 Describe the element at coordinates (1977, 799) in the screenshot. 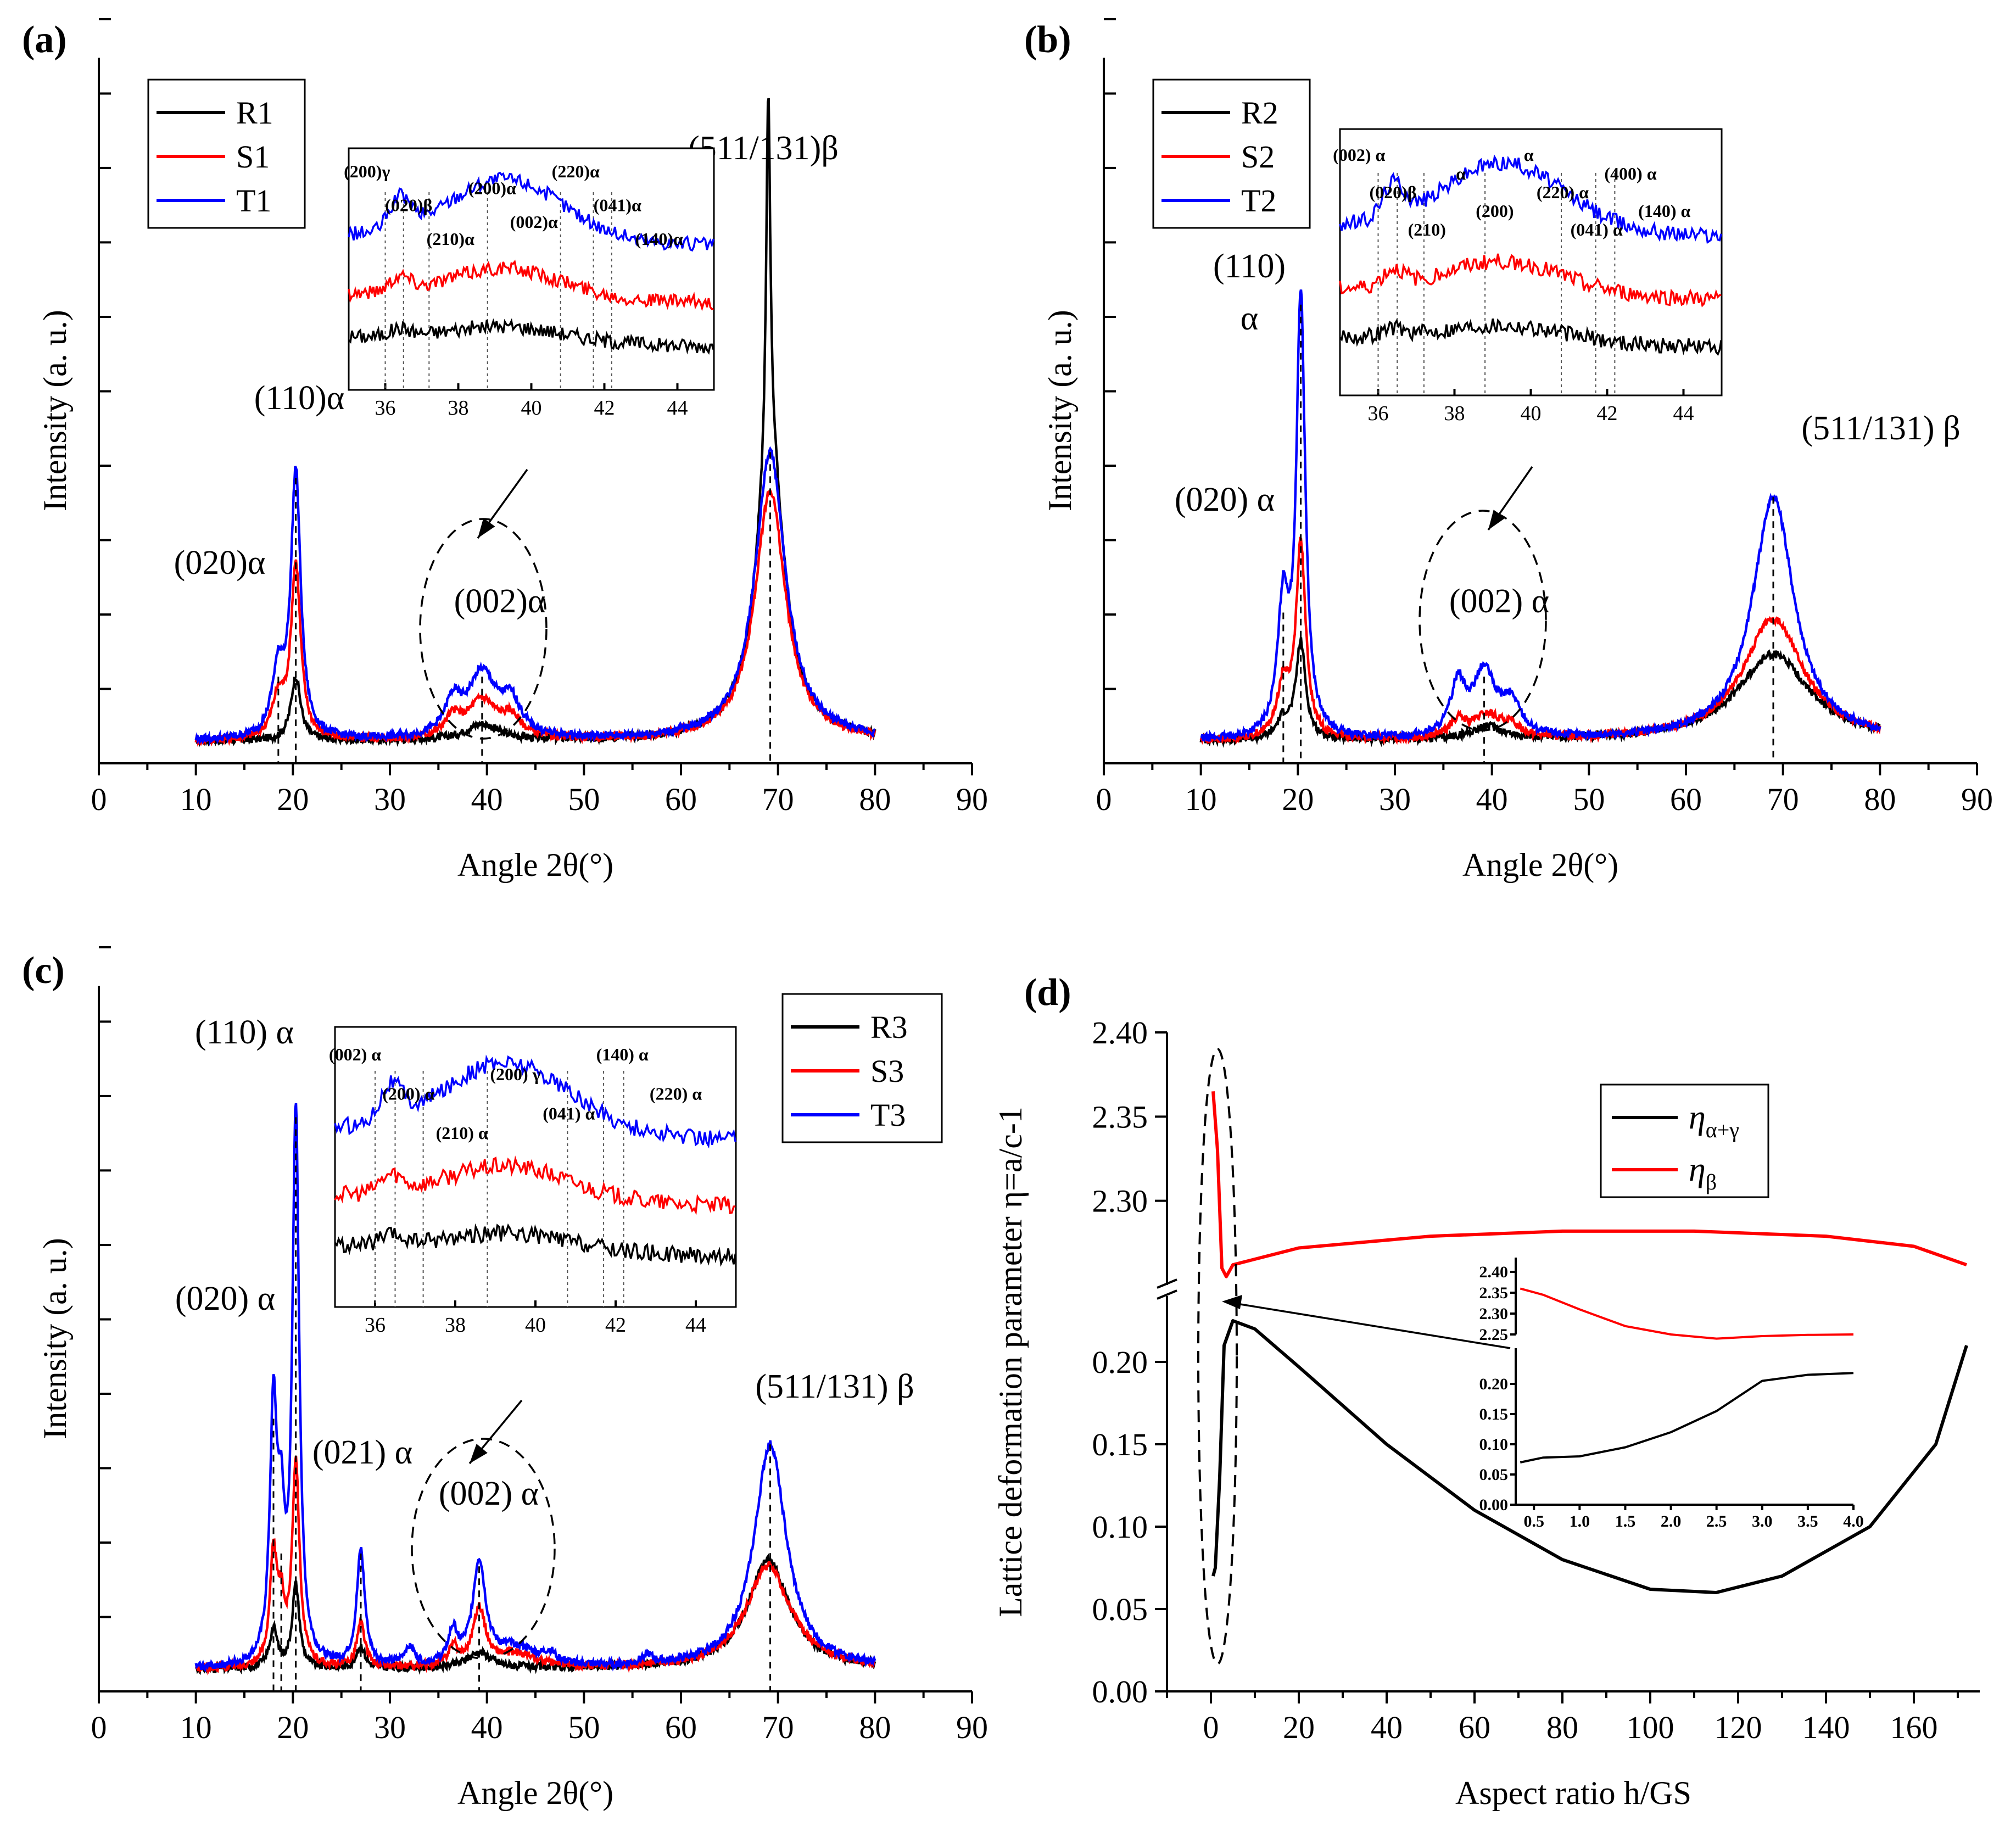

I see `x-tick-label: 90` at that location.